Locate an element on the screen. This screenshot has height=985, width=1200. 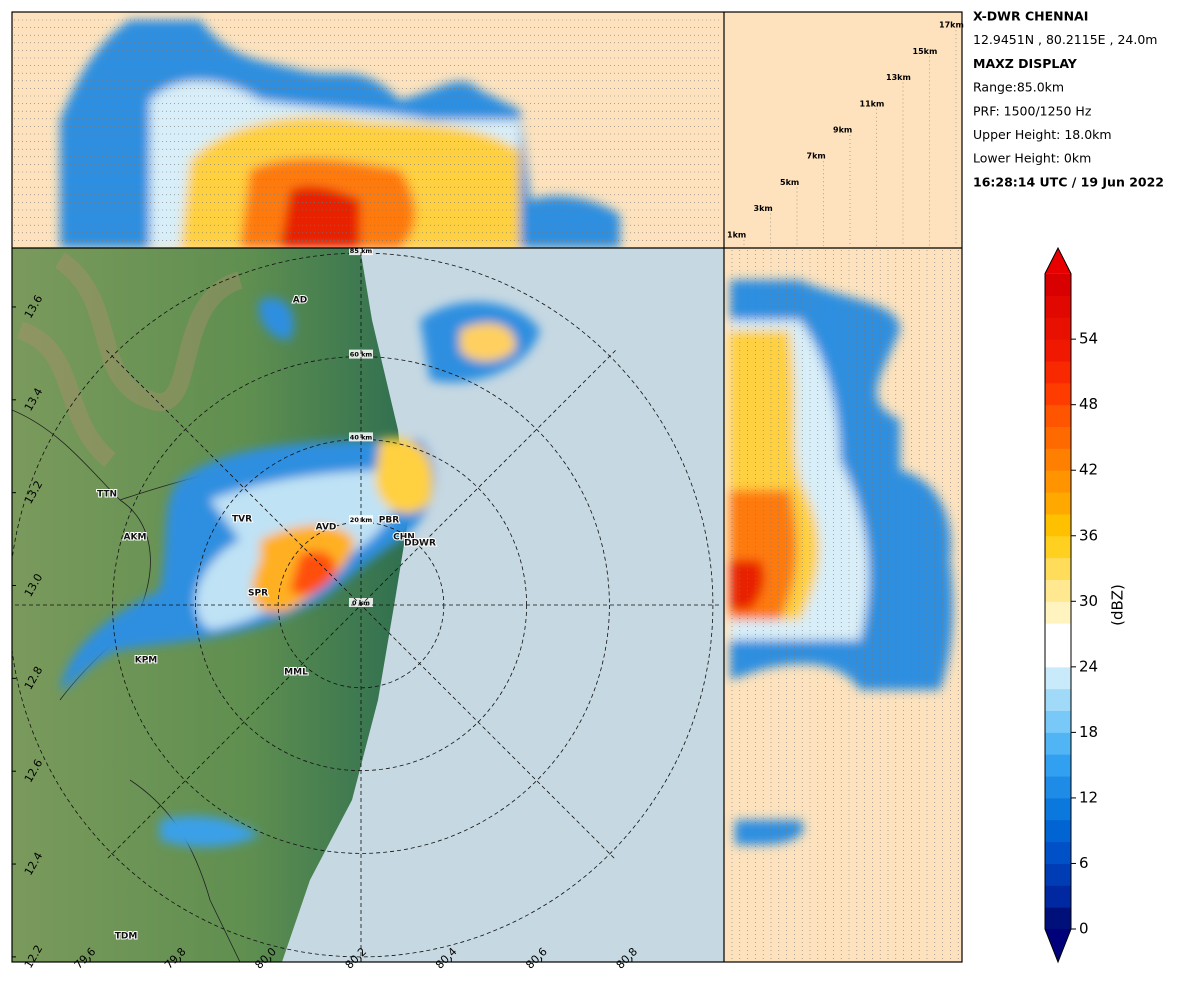
colorbar-tick-label: 36 is located at coordinates (1088, 535).